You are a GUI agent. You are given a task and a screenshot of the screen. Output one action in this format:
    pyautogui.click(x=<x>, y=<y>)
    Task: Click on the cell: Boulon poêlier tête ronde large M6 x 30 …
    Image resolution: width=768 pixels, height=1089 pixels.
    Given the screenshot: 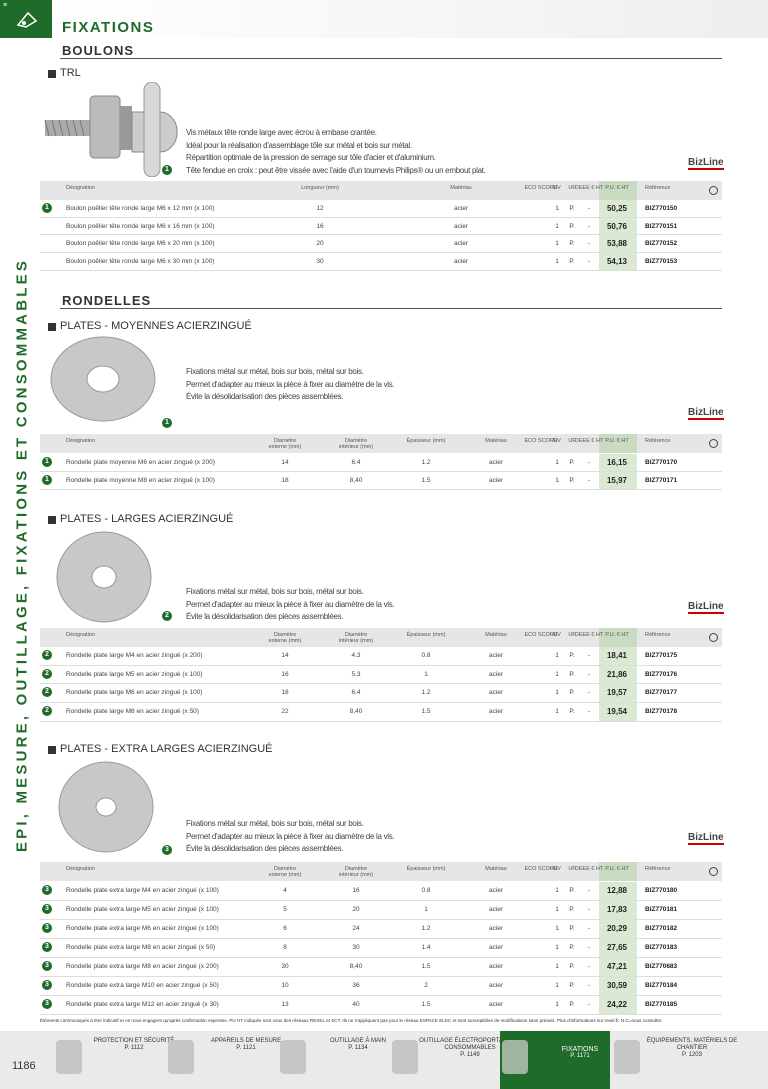 What is the action you would take?
    pyautogui.click(x=140, y=262)
    